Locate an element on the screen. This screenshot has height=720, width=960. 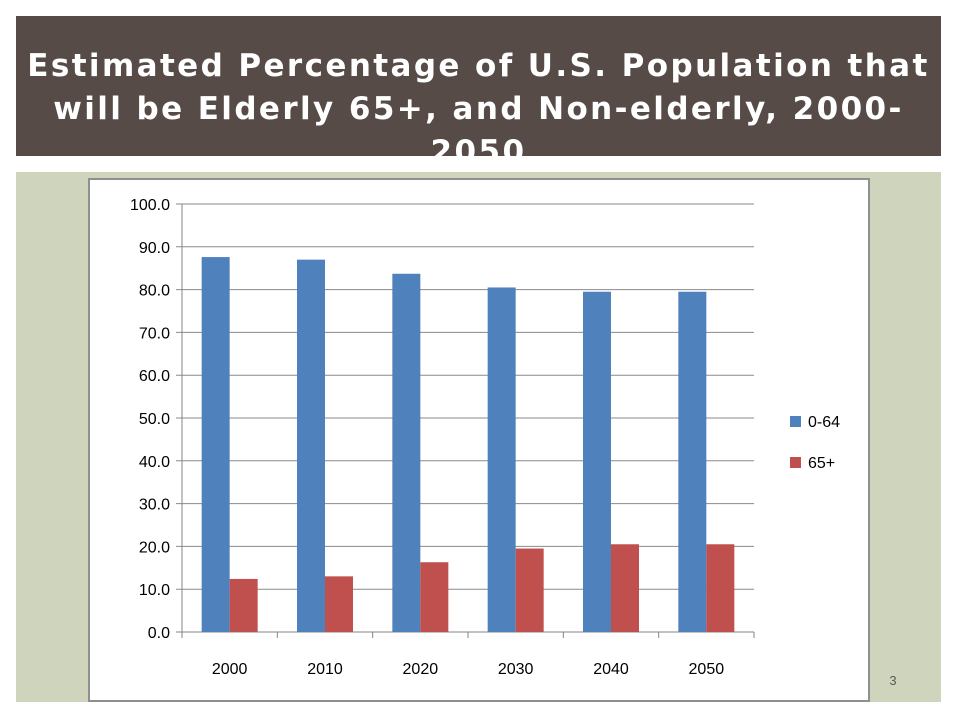
bar-65--2030 is located at coordinates (529, 590).